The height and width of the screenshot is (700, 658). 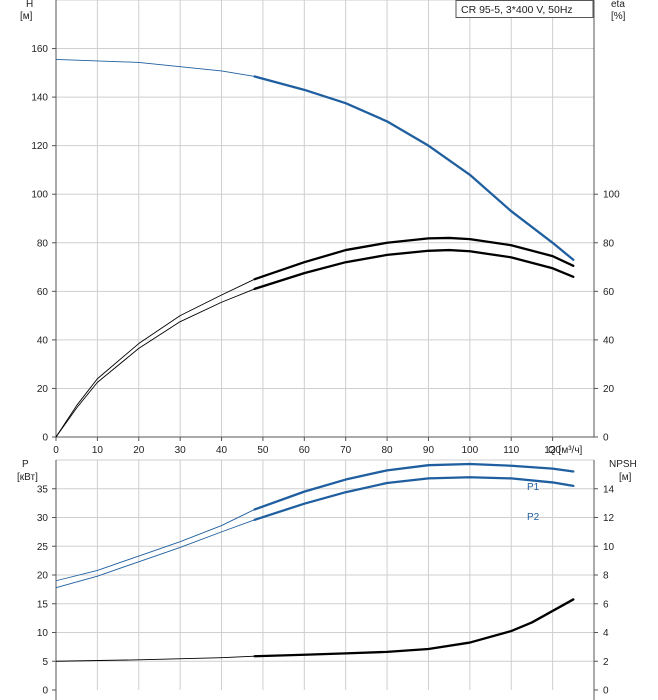 I want to click on x-tick-label: 120, so click(x=552, y=450).